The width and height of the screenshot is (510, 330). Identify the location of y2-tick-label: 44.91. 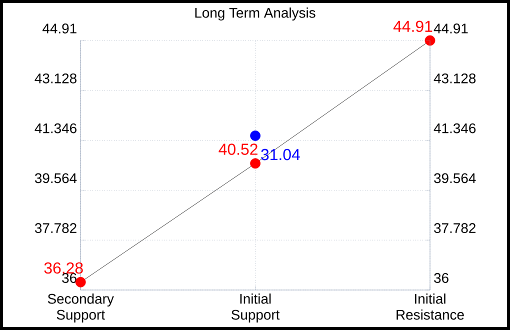
(59, 29).